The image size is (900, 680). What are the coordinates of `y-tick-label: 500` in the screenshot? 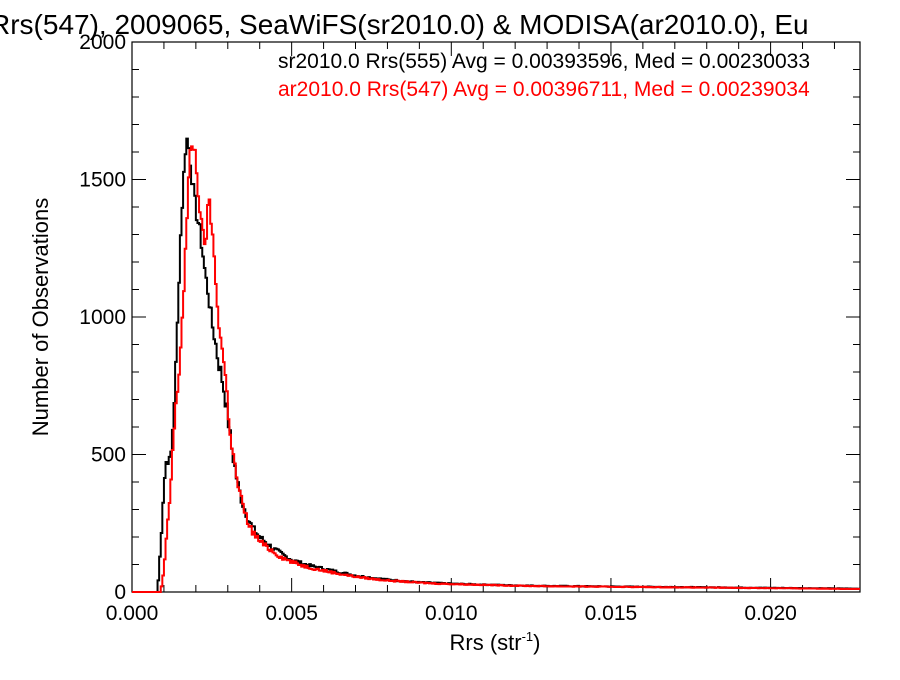 It's located at (108, 455).